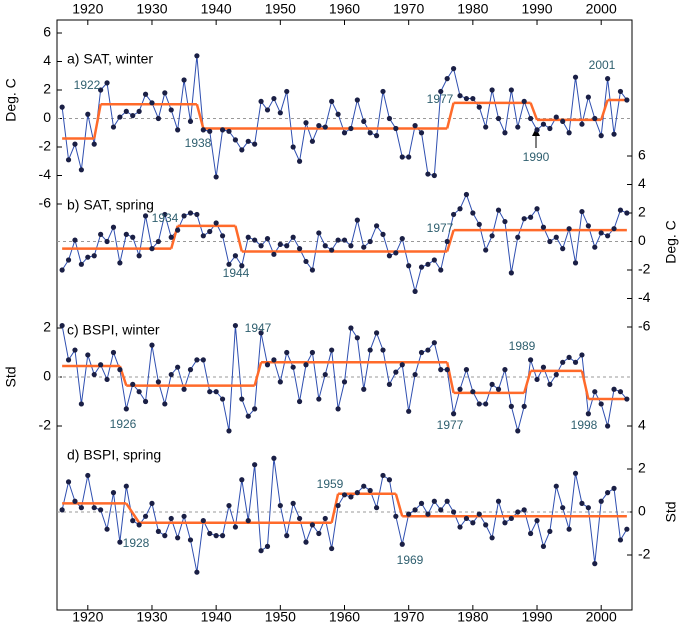 The image size is (684, 623). I want to click on panel-title: d) BSPI, spring, so click(114, 455).